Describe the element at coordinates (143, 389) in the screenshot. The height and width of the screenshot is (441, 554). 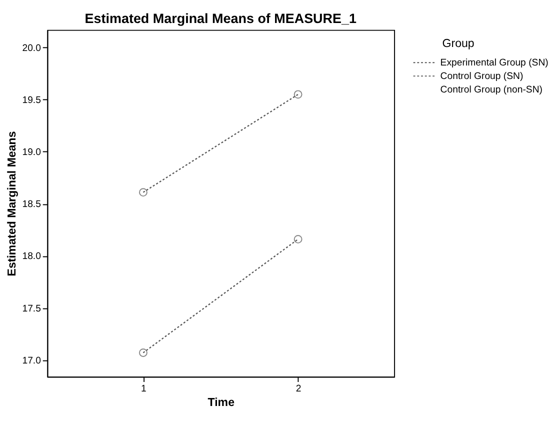
I see `x-tick-label: 1` at that location.